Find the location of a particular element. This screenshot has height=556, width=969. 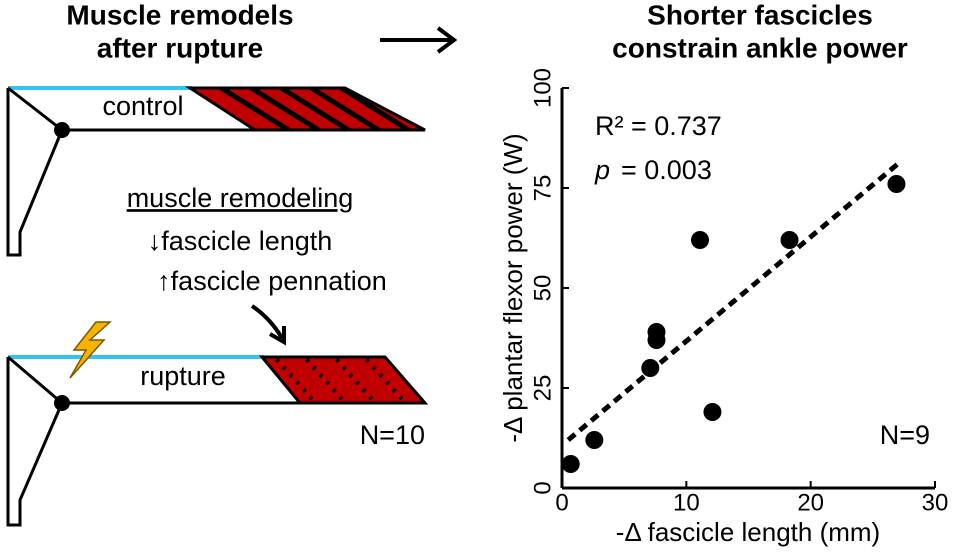

y-tick-label: 75 is located at coordinates (542, 188).